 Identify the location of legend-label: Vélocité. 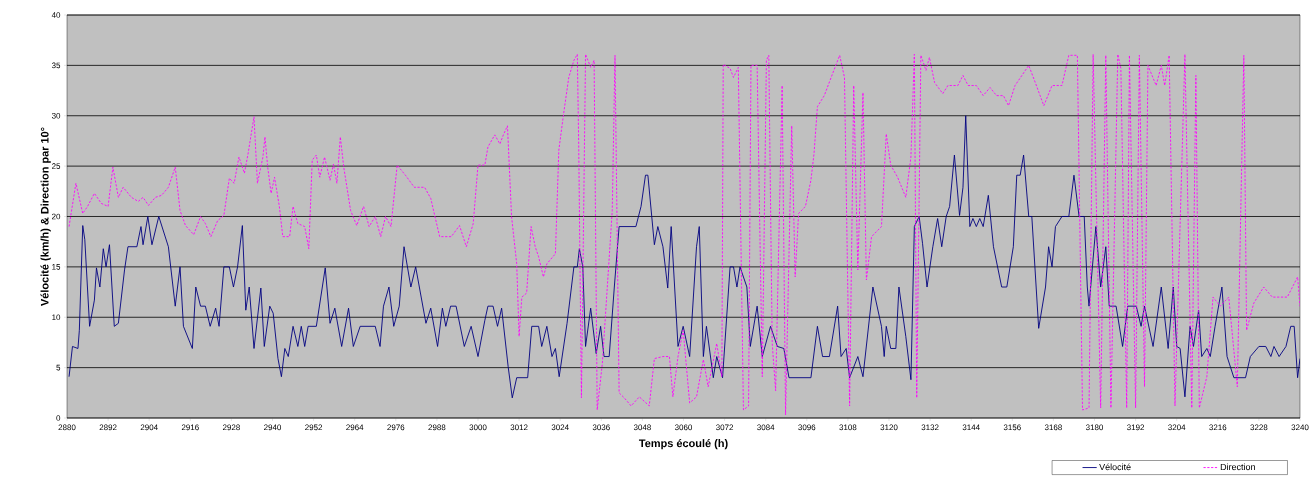
(1115, 467).